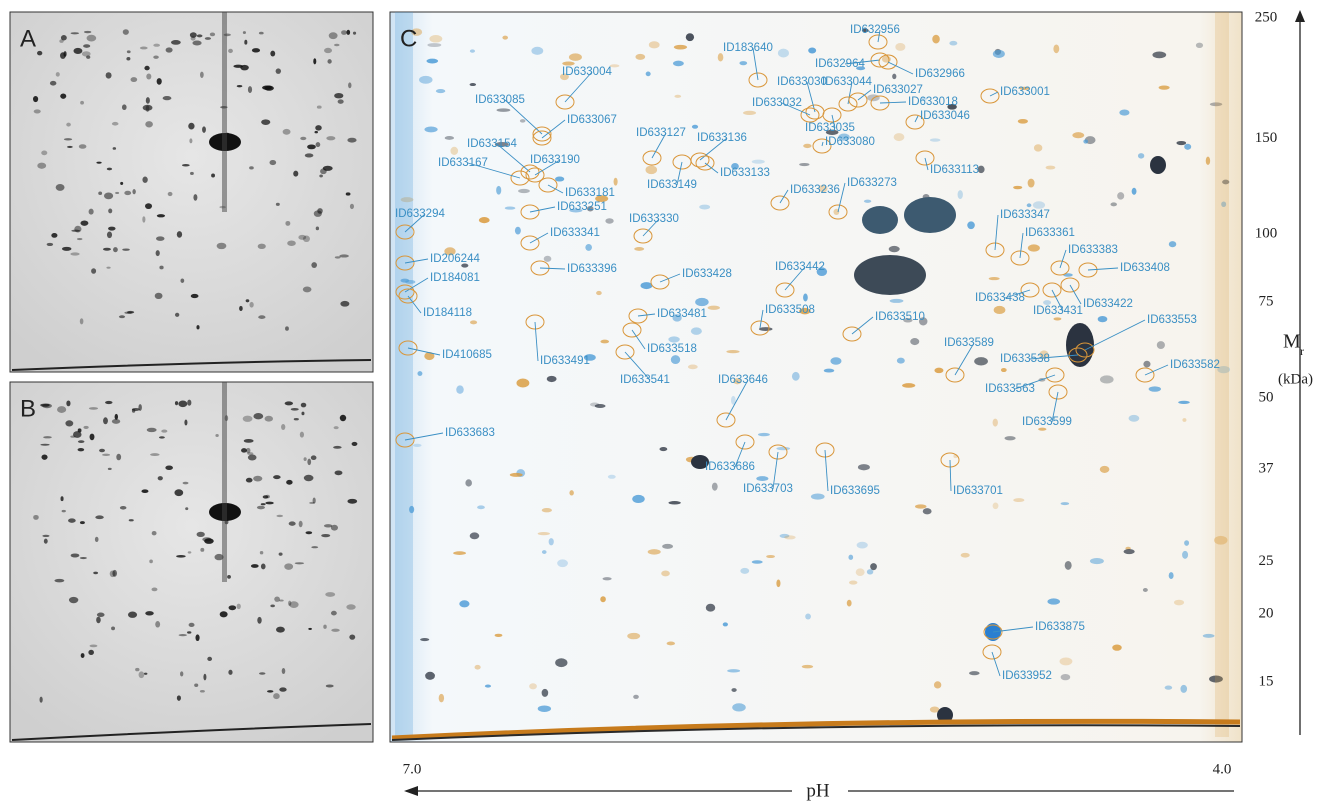 This screenshot has height=802, width=1334. I want to click on spot-label: ID633508, so click(790, 310).